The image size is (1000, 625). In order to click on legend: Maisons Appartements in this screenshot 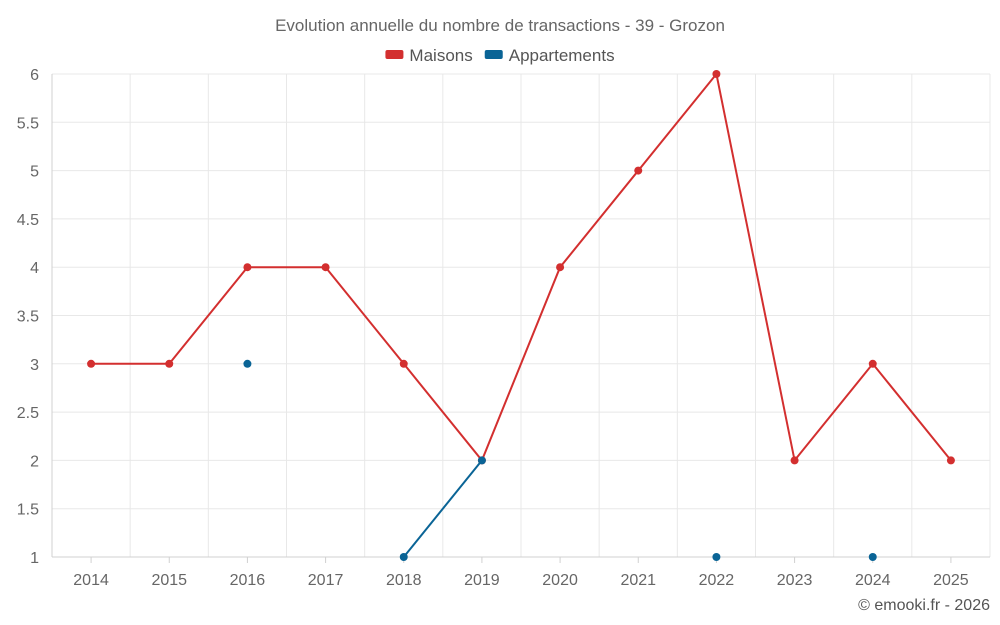, I will do `click(500, 55)`.